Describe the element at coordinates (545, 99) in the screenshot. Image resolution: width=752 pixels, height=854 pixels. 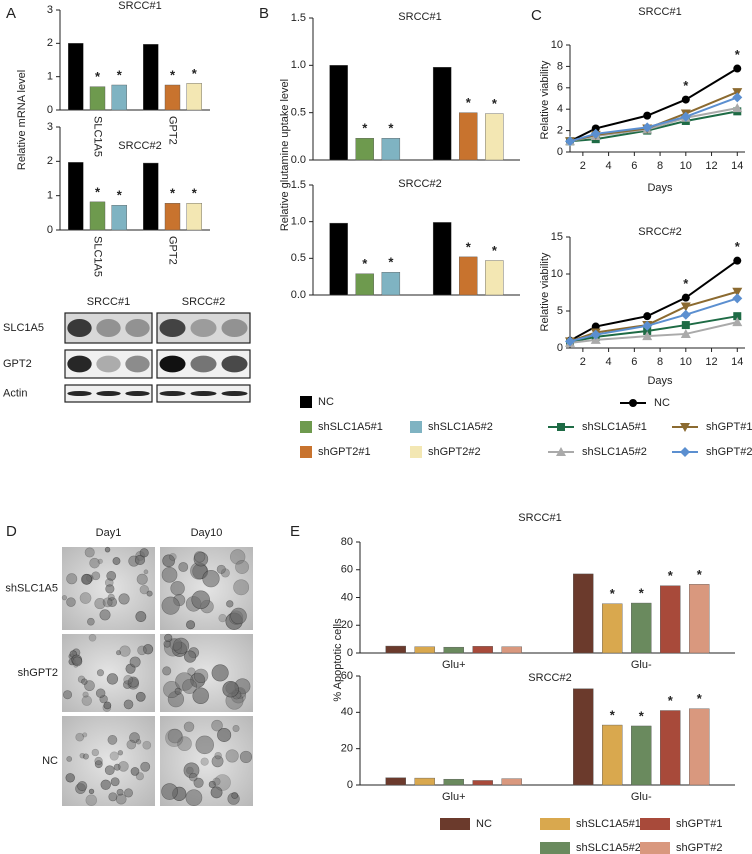
I see `y-axis-label: Relative viability` at that location.